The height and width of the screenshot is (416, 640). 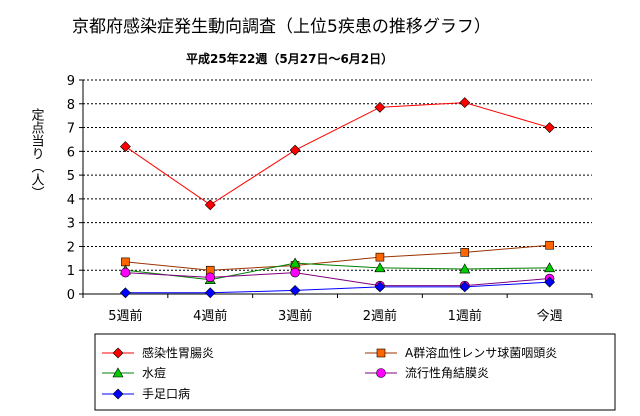 What do you see at coordinates (71, 105) in the screenshot?
I see `y-tick-label: 8` at bounding box center [71, 105].